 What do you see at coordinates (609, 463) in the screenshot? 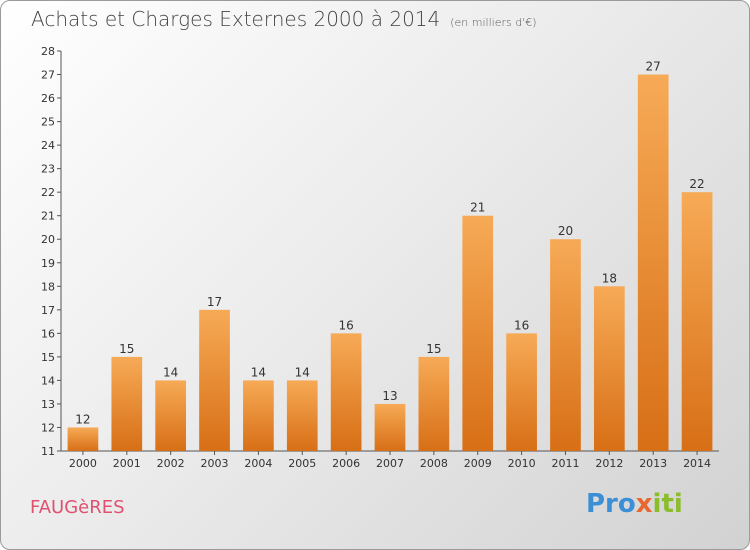
I see `x-tick-label: 2012` at bounding box center [609, 463].